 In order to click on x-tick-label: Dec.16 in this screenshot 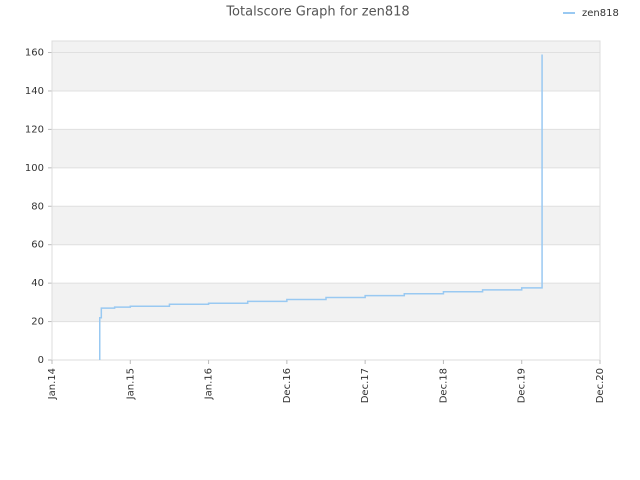, I will do `click(287, 385)`.